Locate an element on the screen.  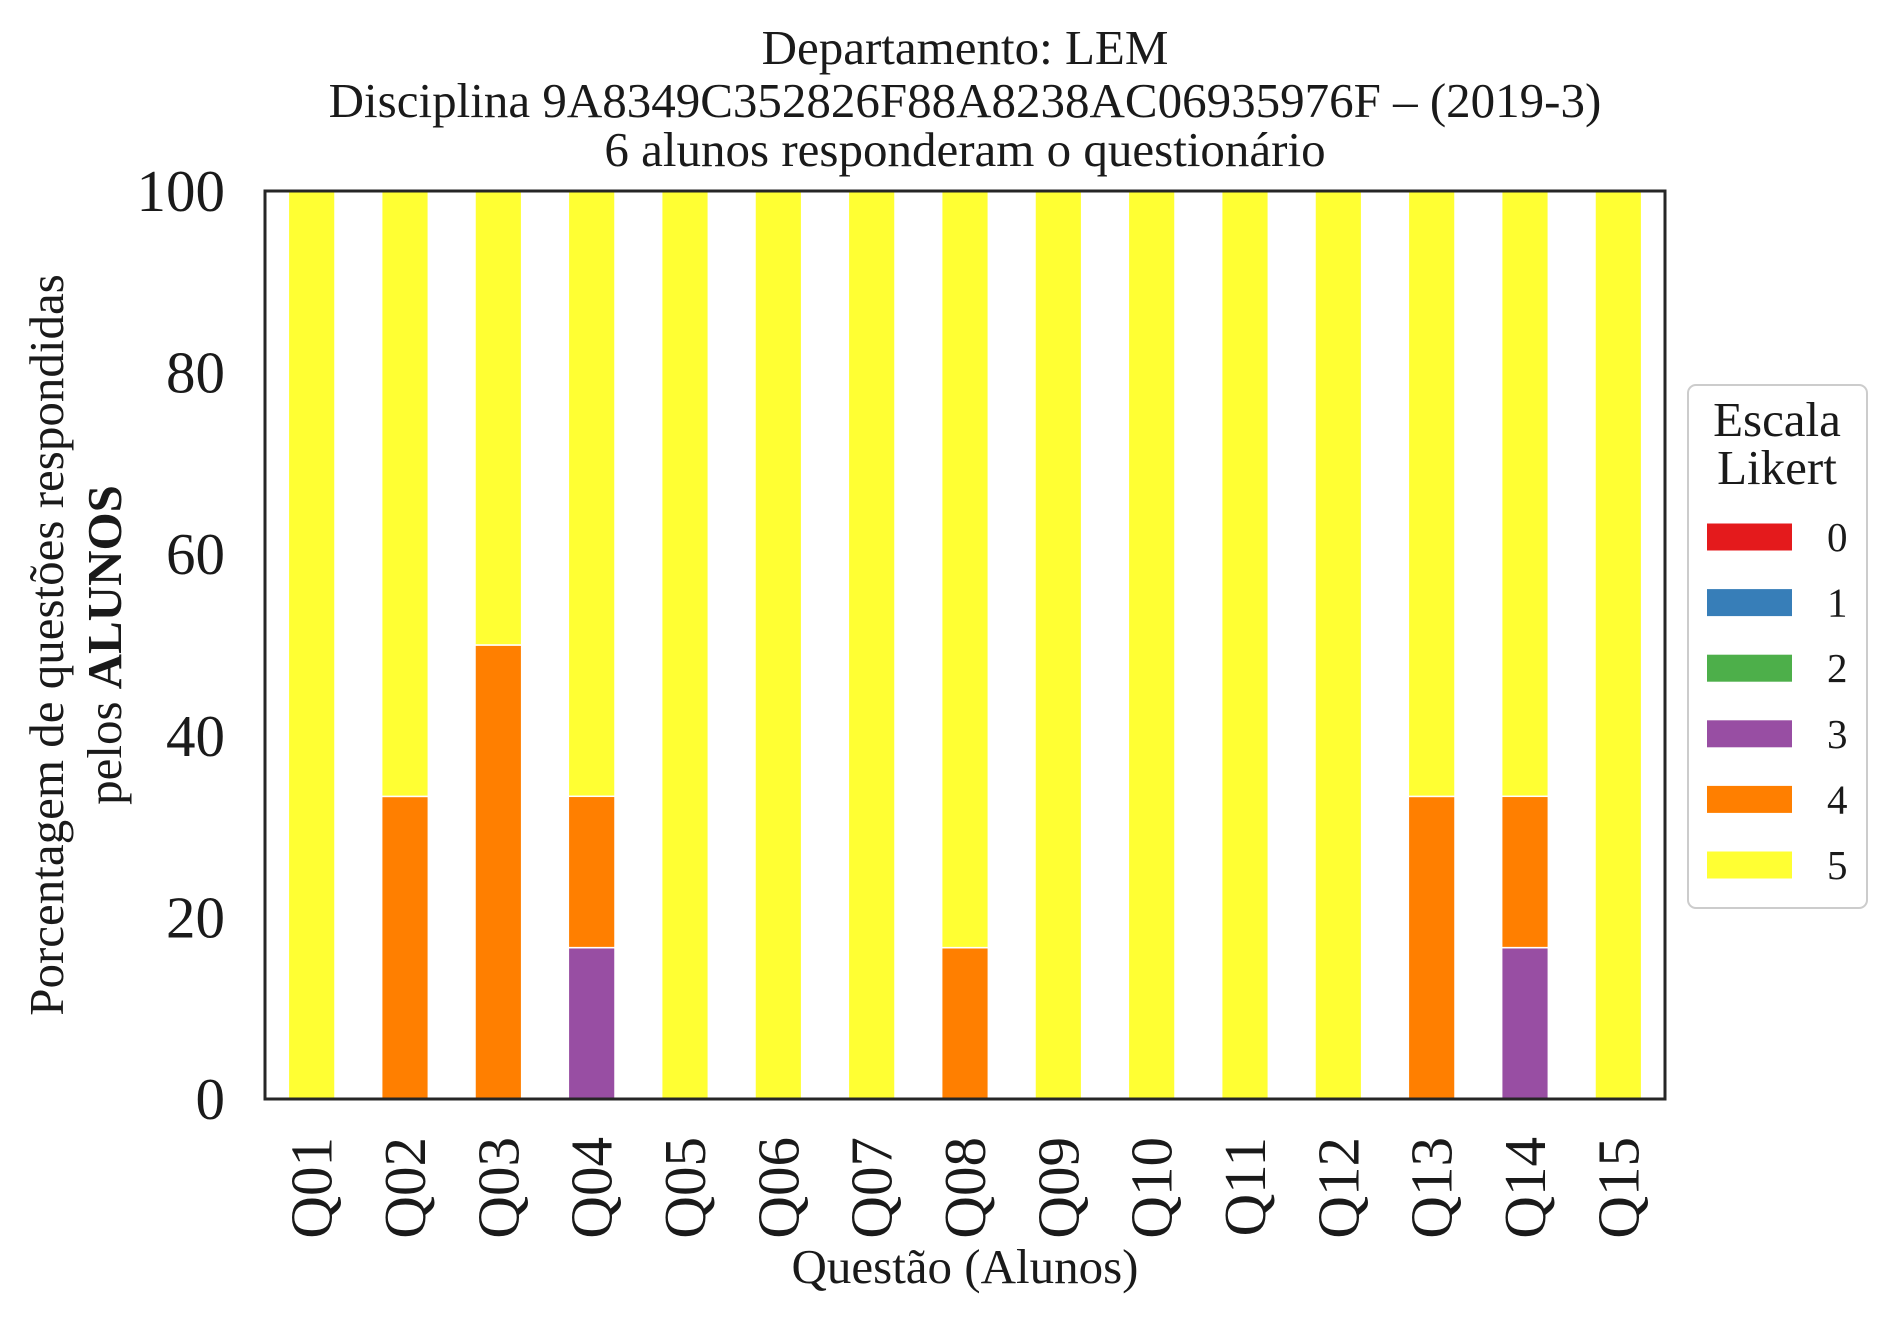
y-tick-label-80: 80 is located at coordinates (195, 373).